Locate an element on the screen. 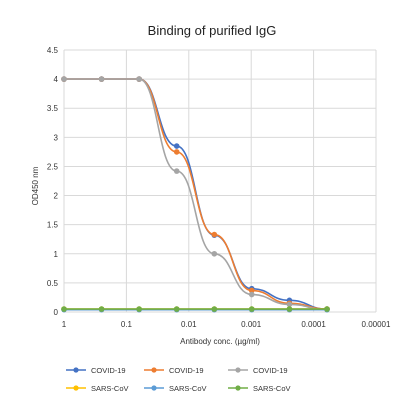 The image size is (396, 402). y-tick-label: 1.5 is located at coordinates (53, 225).